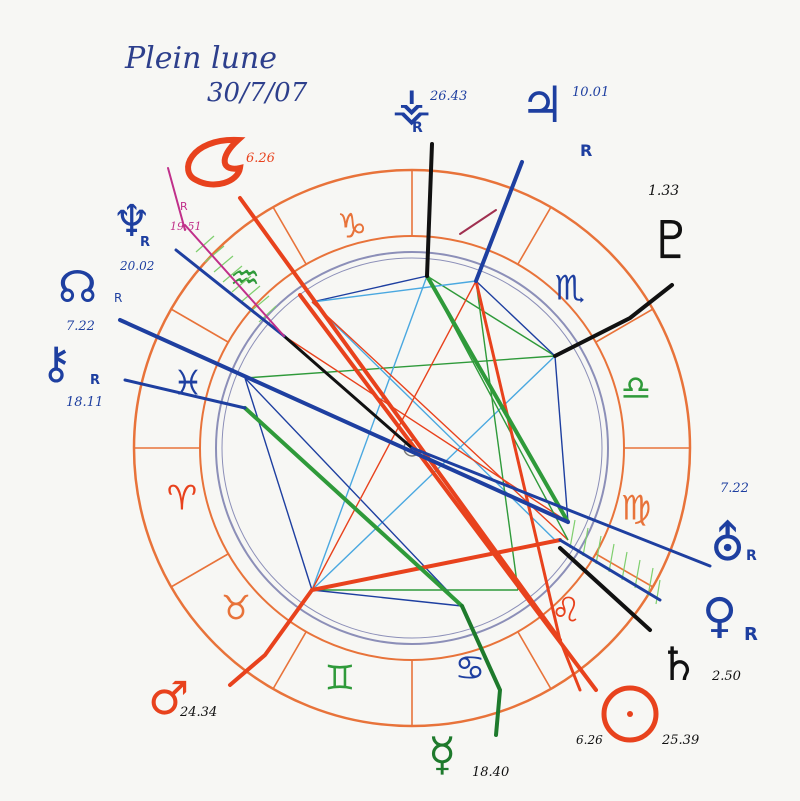 The width and height of the screenshot is (800, 801). Describe the element at coordinates (77, 287) in the screenshot. I see `node-icon: ☊` at that location.